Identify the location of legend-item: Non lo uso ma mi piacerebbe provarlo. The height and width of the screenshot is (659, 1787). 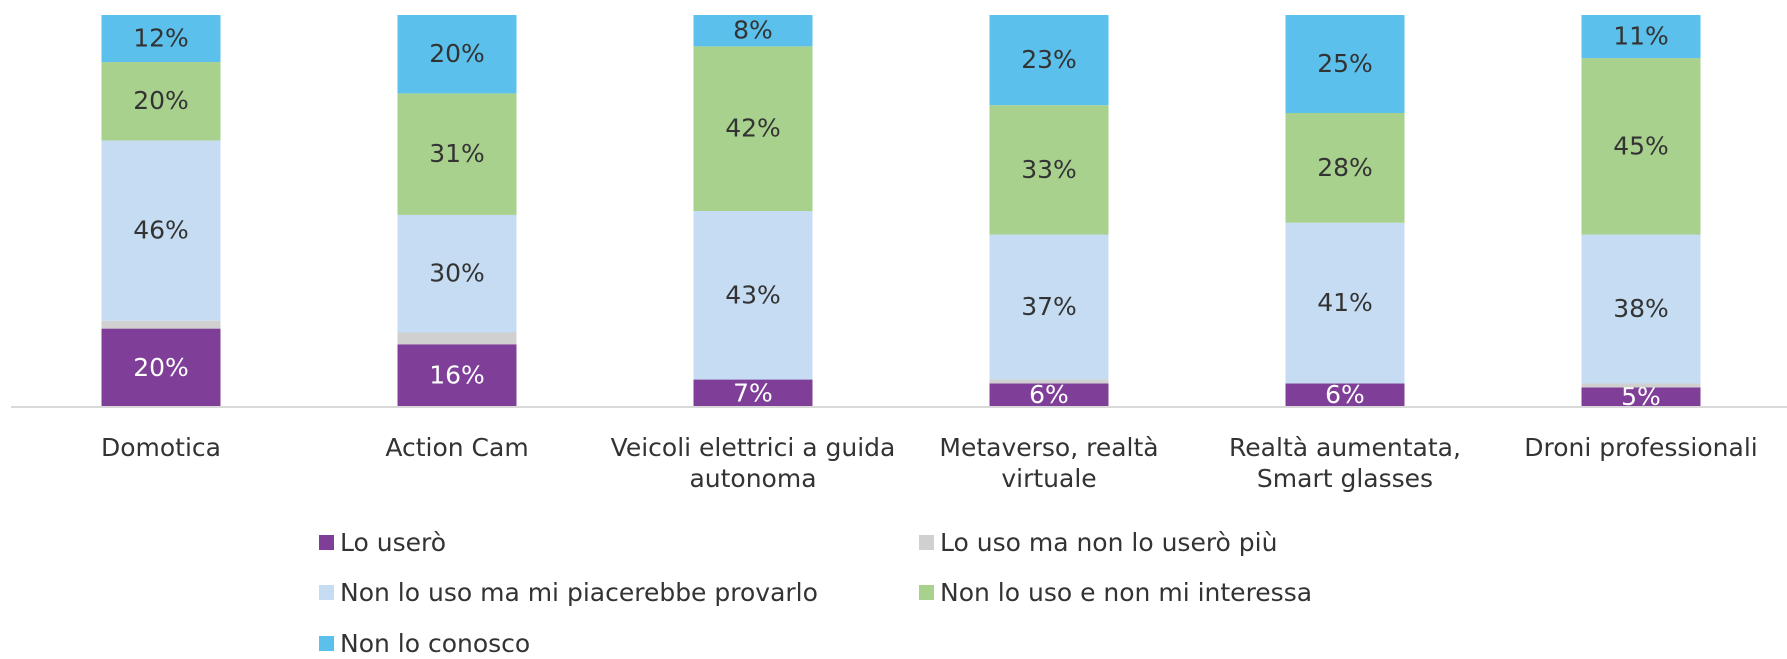
(568, 592).